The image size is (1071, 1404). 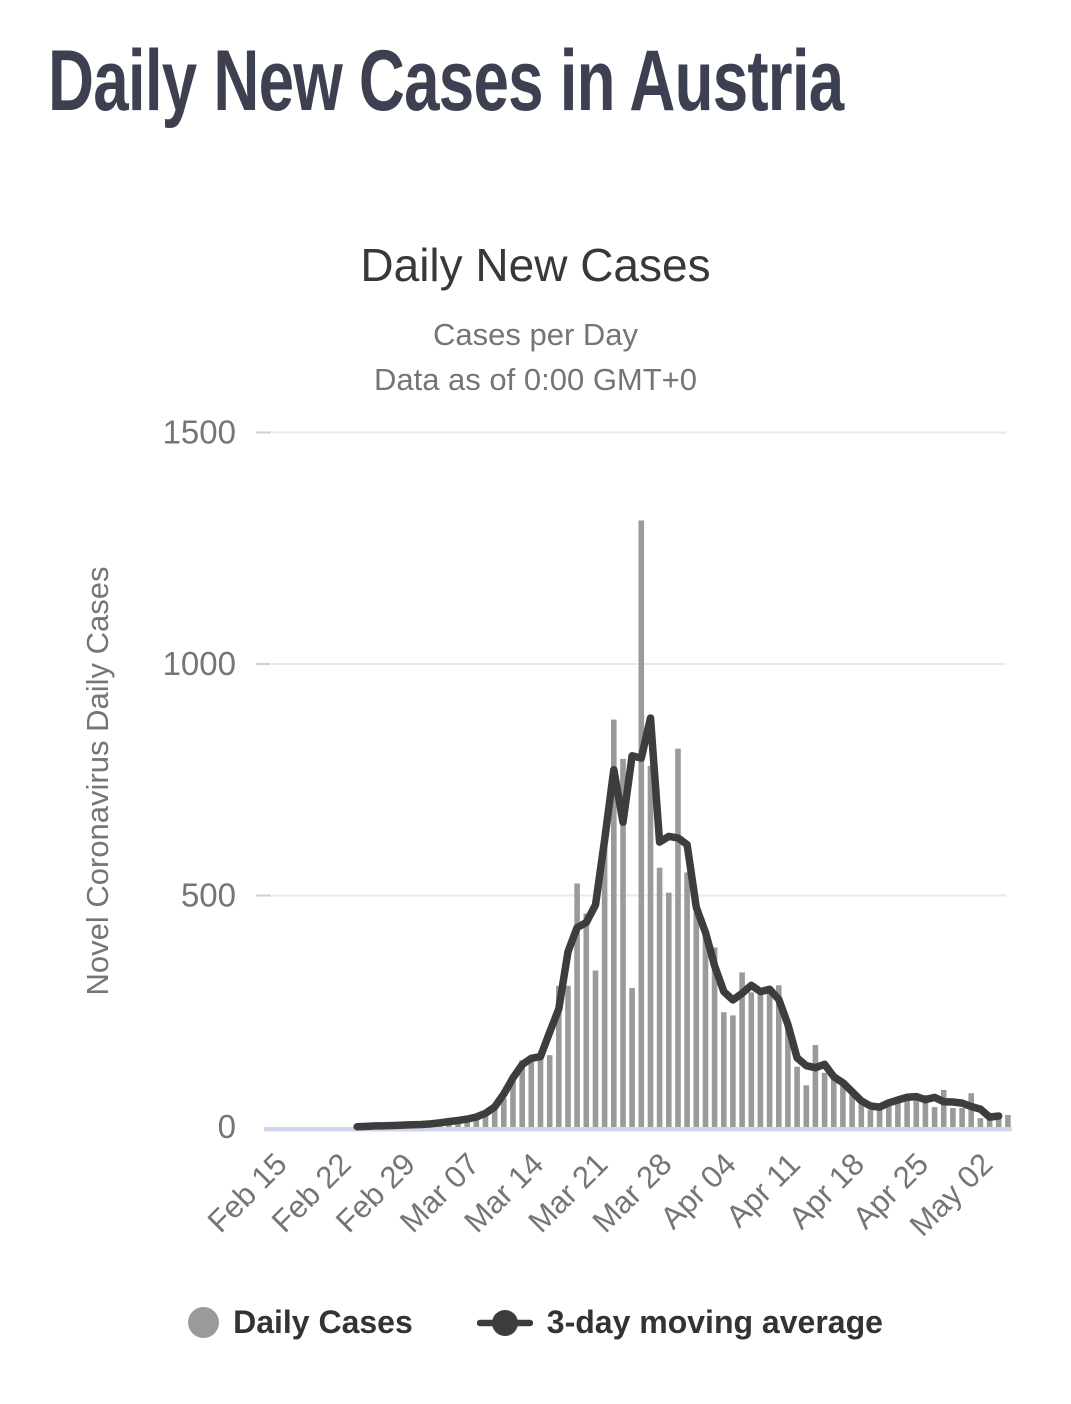 I want to click on y-tick-label: 0, so click(x=227, y=1126).